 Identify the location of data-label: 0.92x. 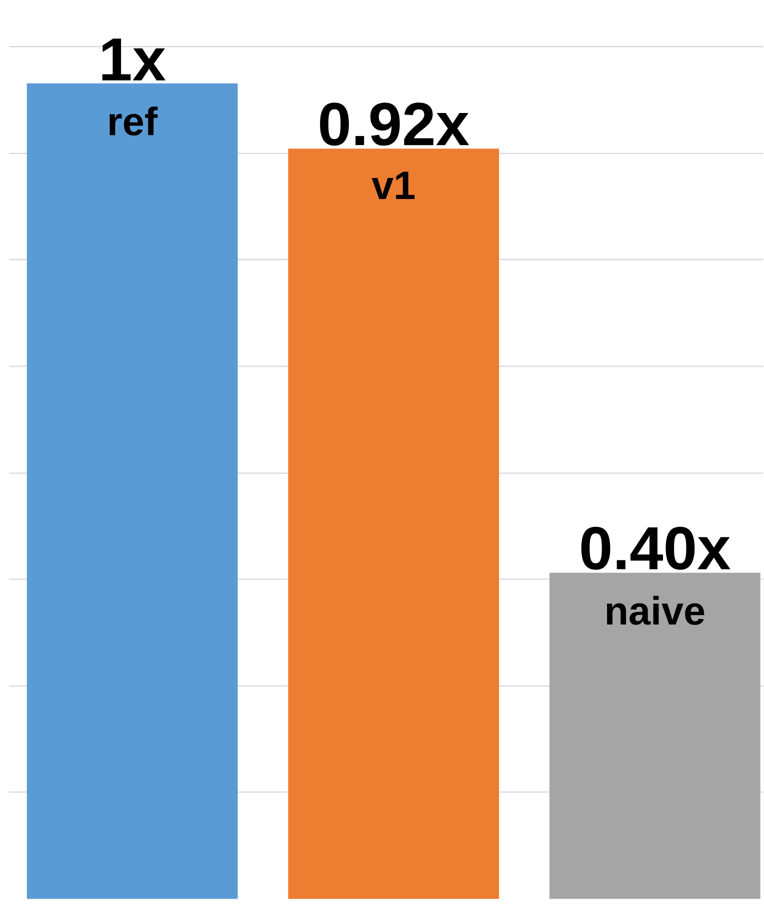
(395, 124).